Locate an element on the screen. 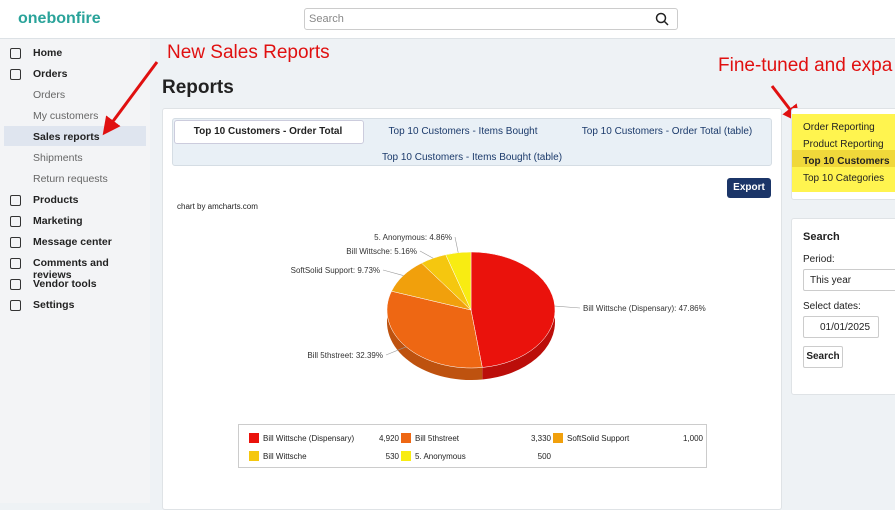 This screenshot has height=510, width=895. nav-subitem: Sales reports is located at coordinates (66, 137).